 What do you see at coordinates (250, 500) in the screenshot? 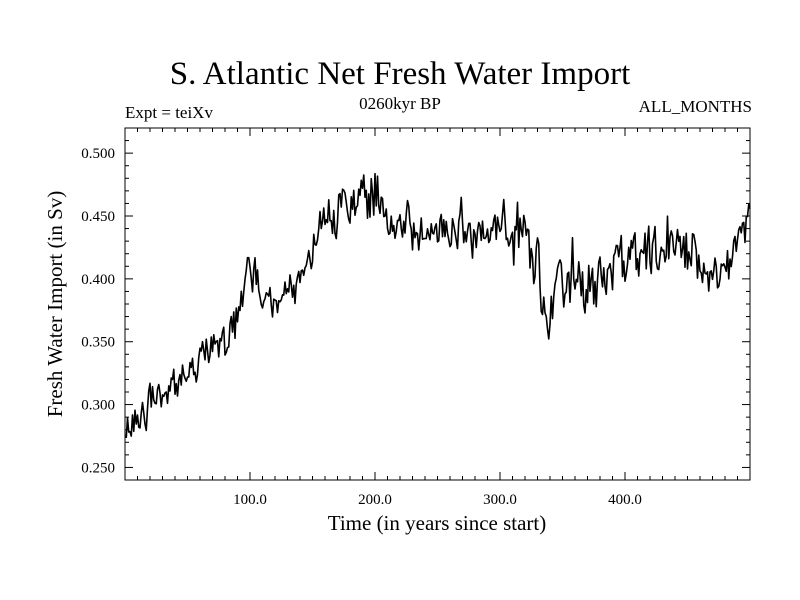
I see `x-tick-label: 100.0` at bounding box center [250, 500].